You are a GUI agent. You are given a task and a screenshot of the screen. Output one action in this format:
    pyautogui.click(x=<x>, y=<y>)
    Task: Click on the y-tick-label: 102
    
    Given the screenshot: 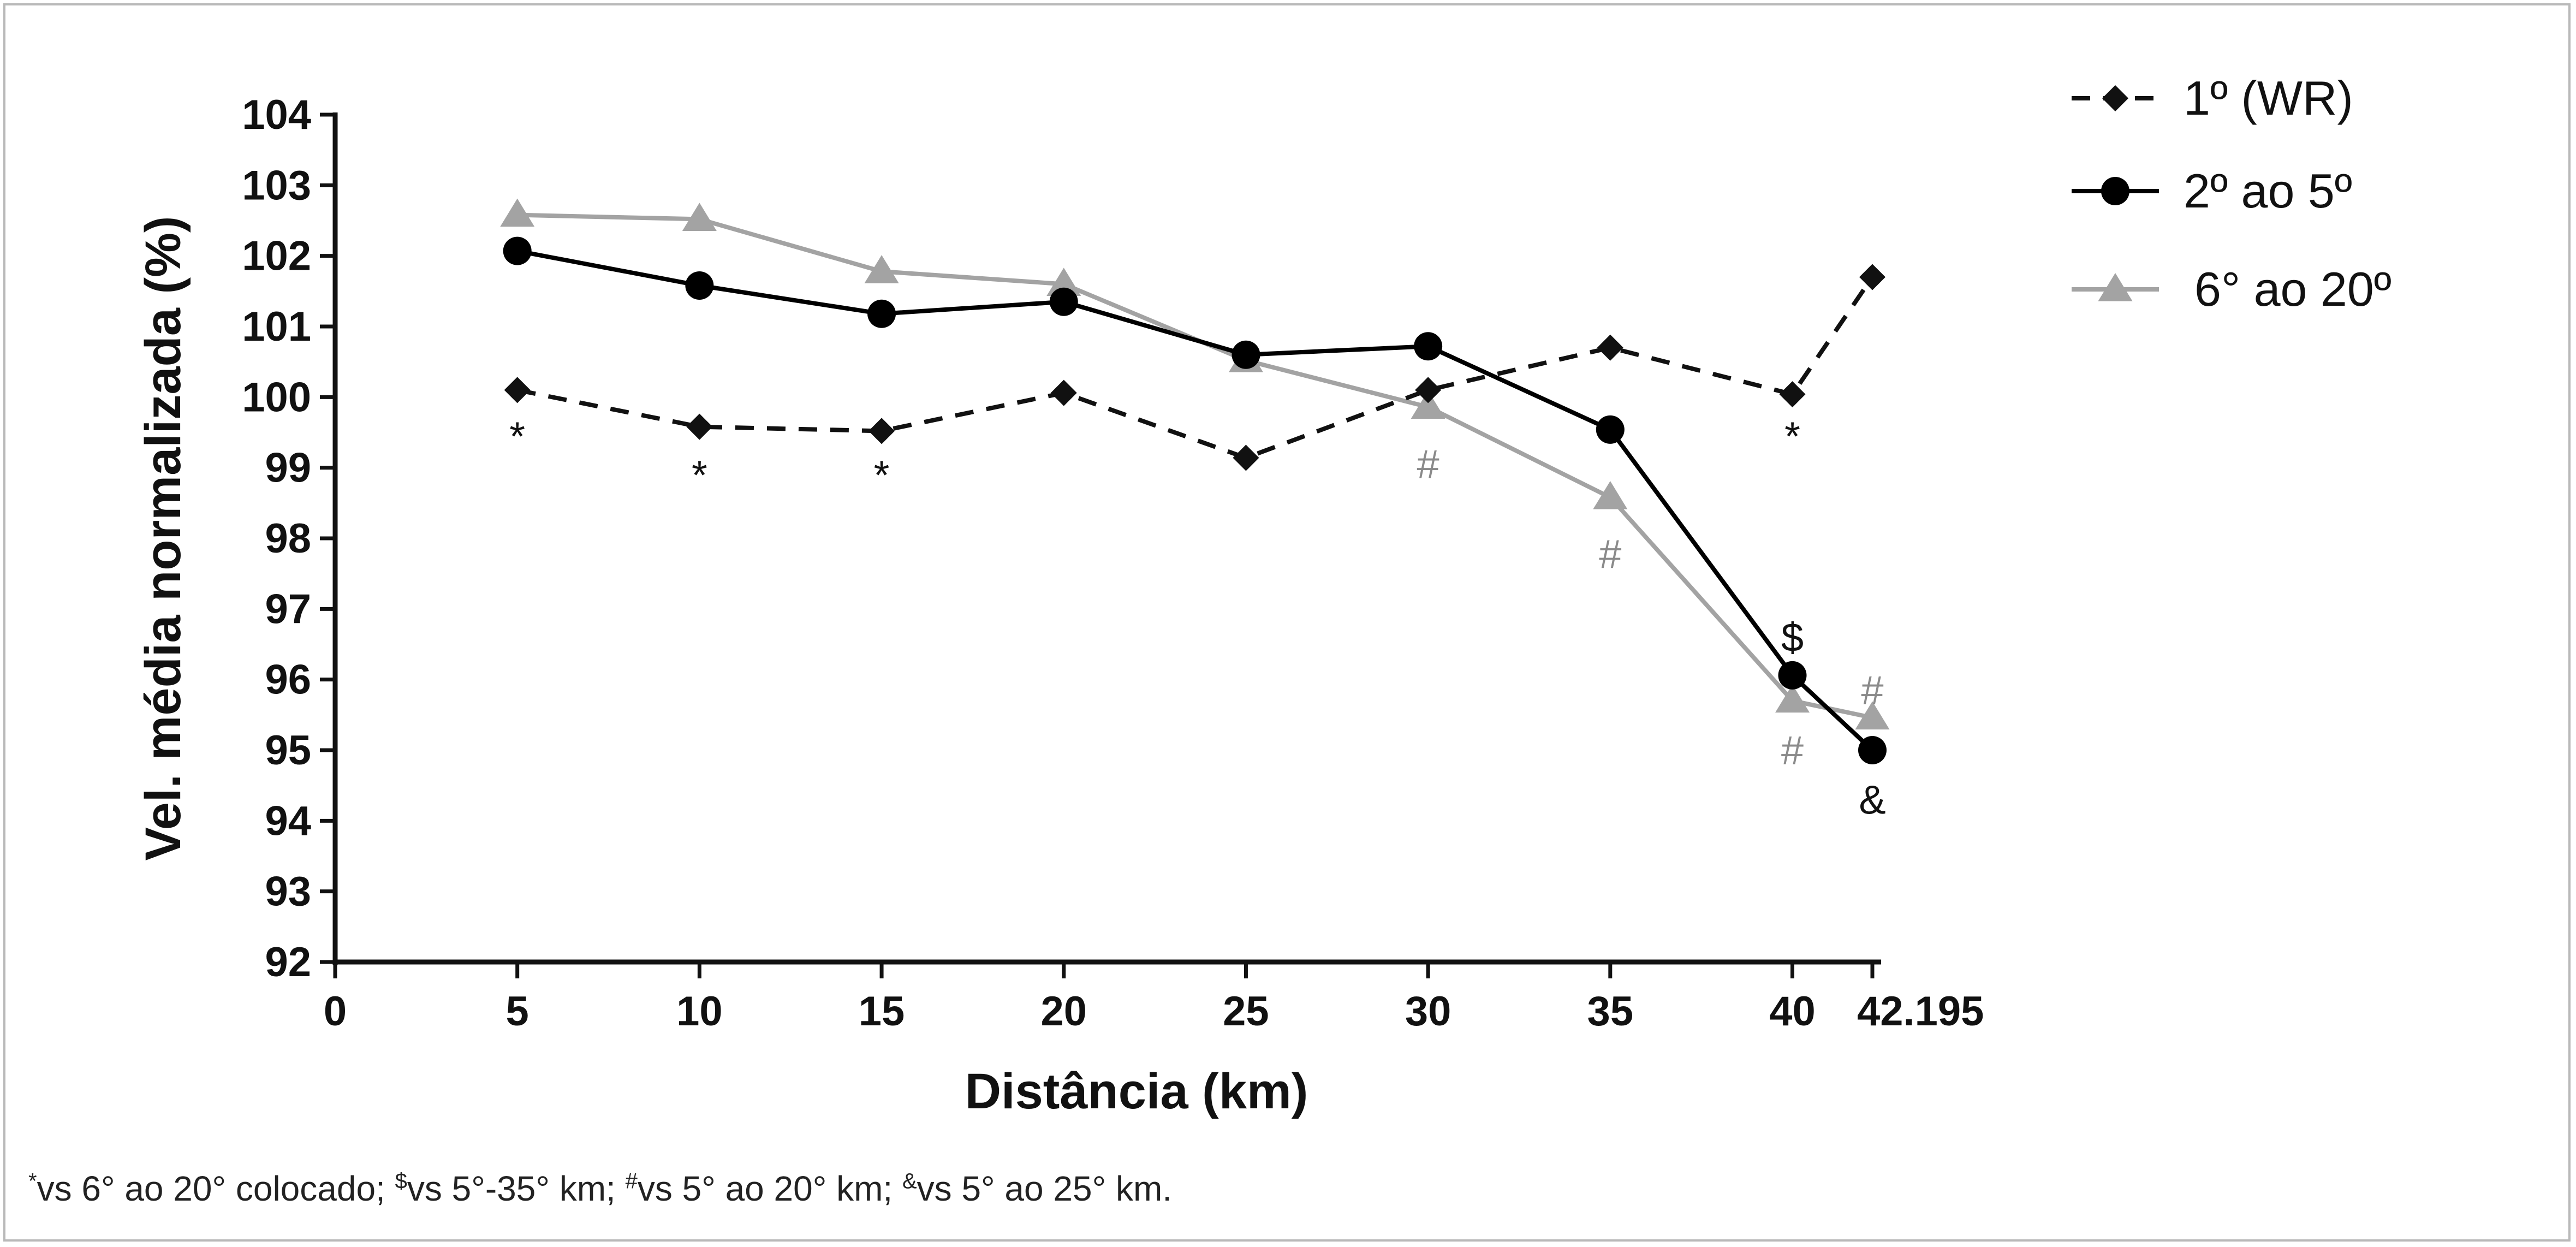 What is the action you would take?
    pyautogui.click(x=276, y=257)
    